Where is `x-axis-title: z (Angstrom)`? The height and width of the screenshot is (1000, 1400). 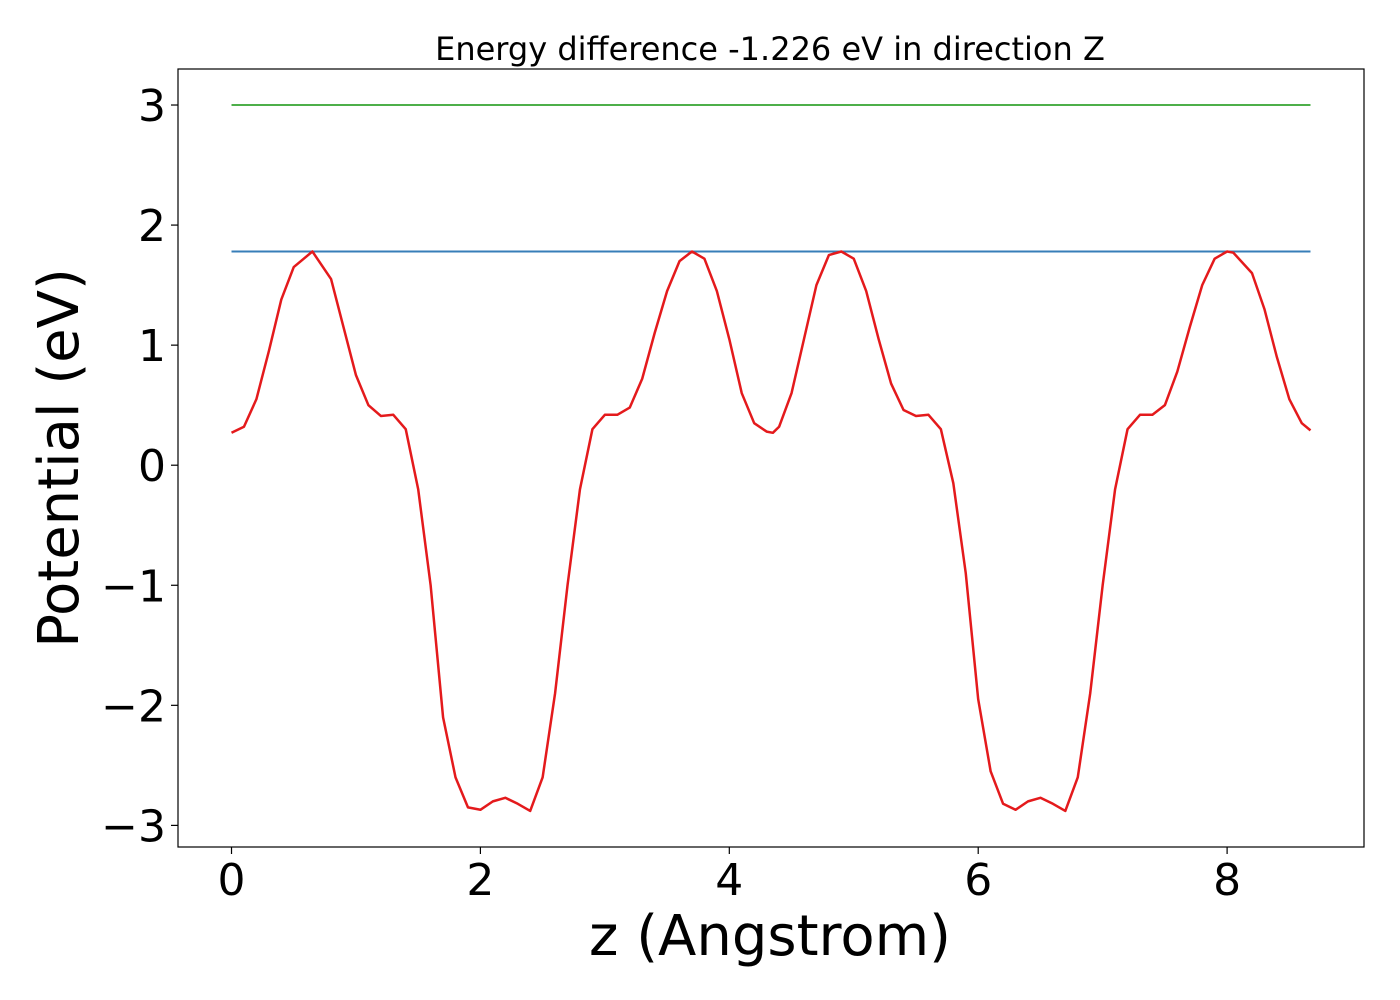 x-axis-title: z (Angstrom) is located at coordinates (770, 936).